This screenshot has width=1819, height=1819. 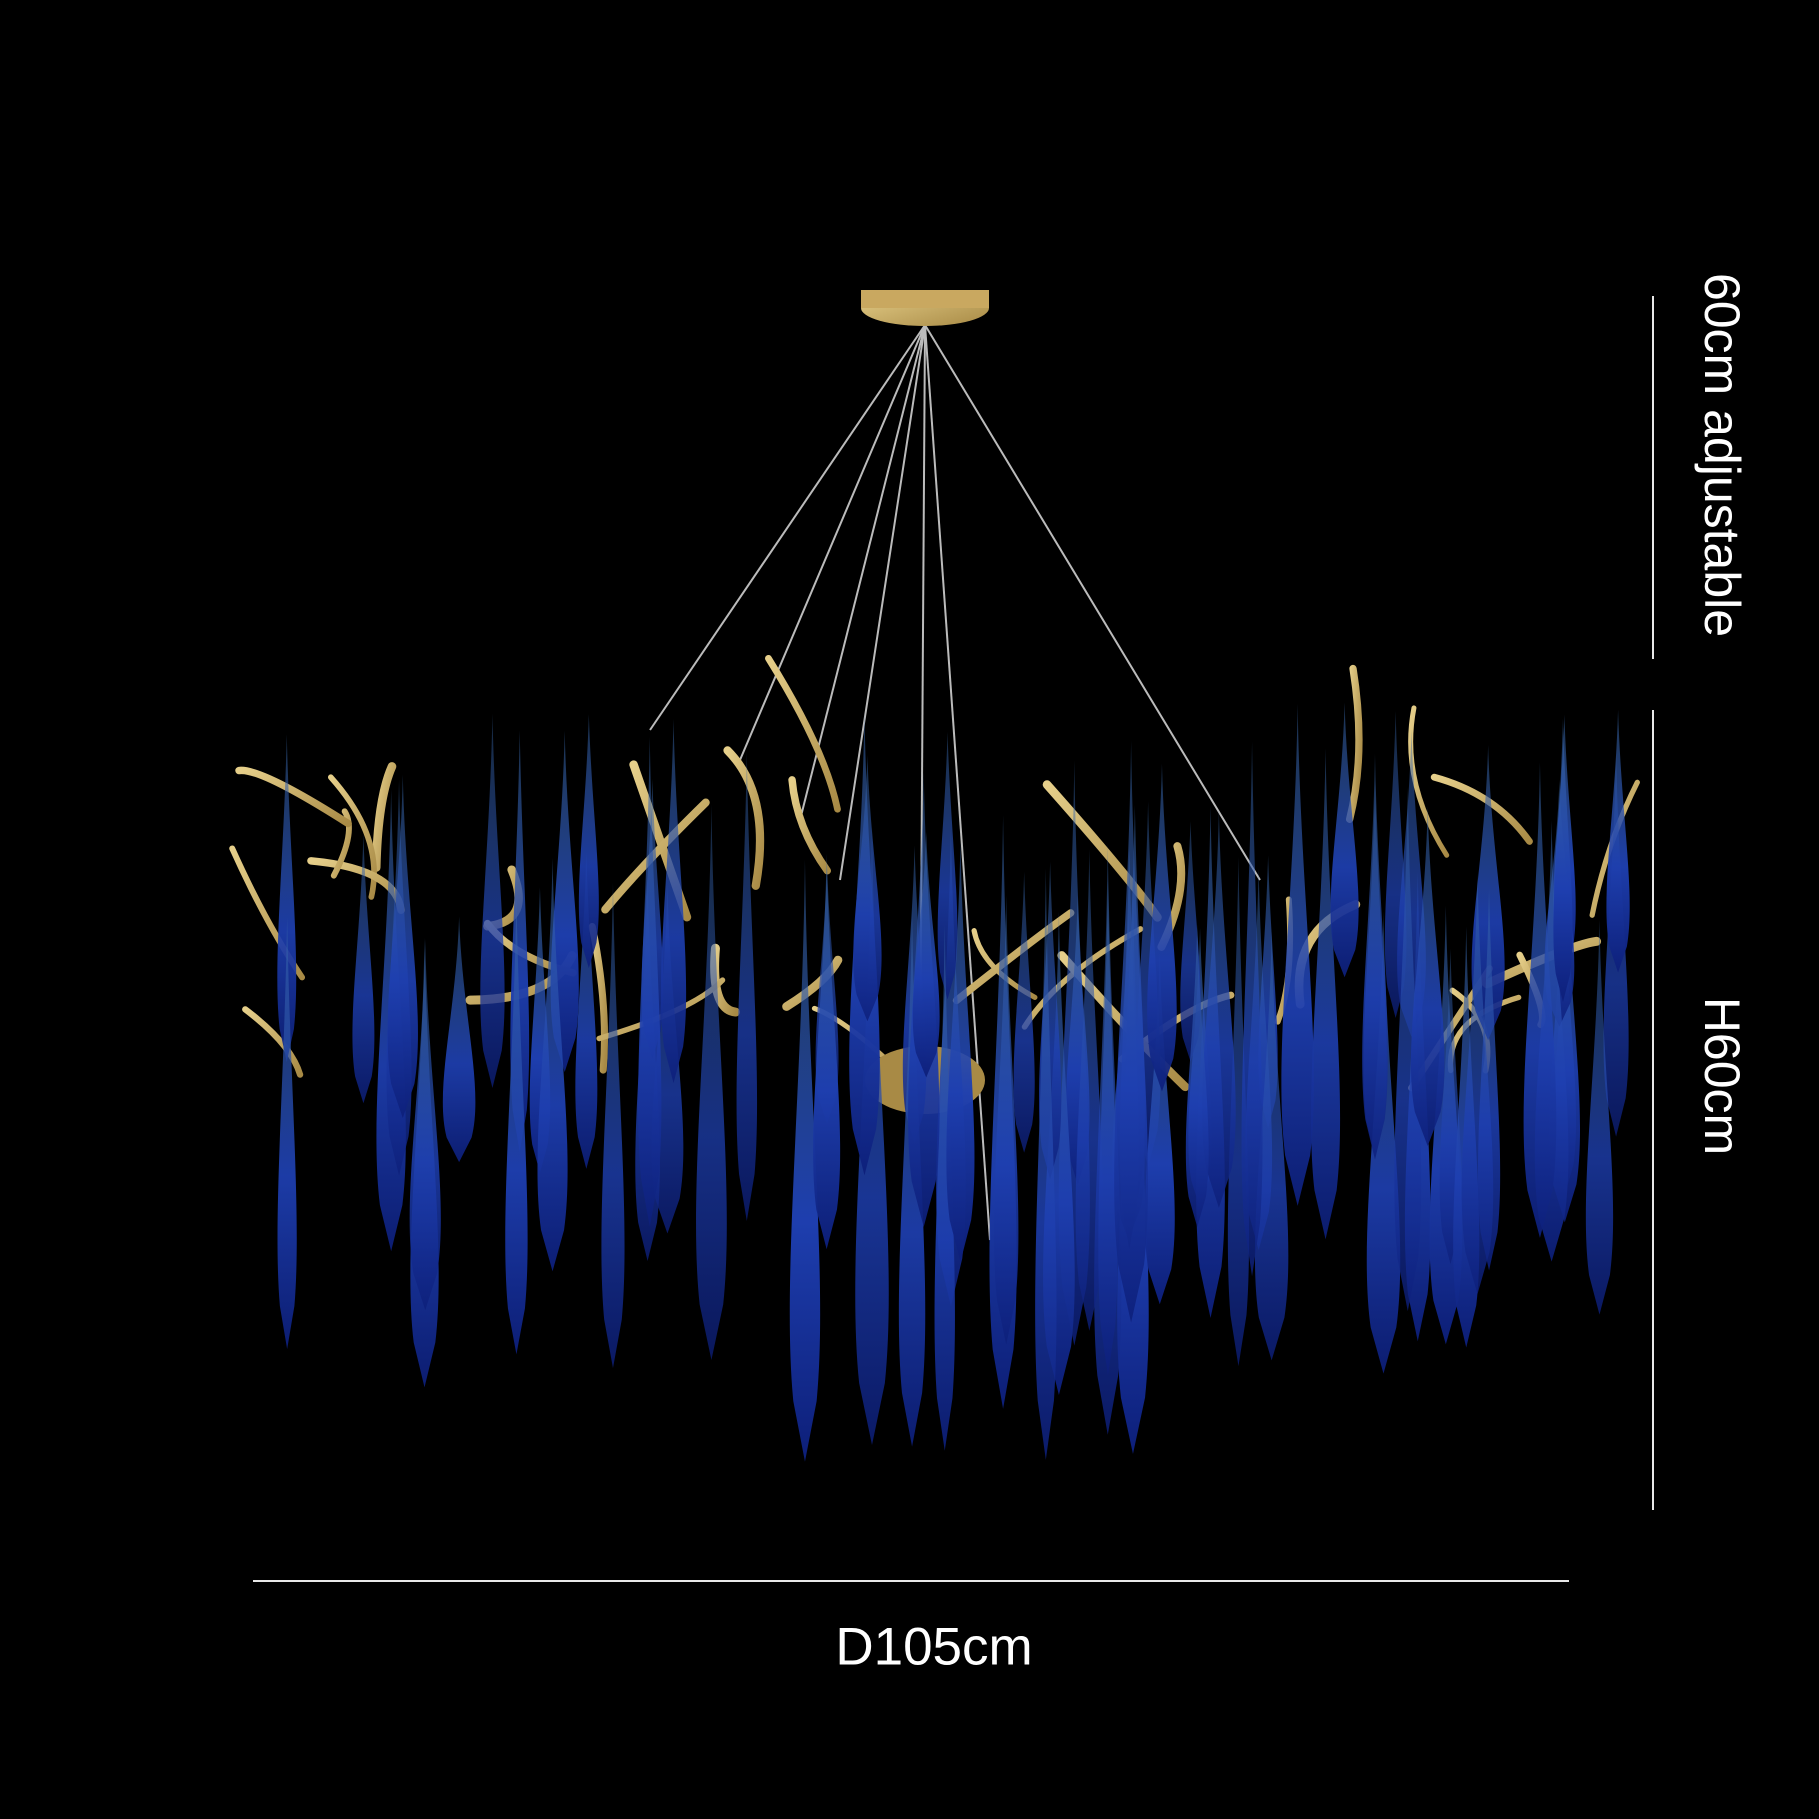 What do you see at coordinates (1722, 1076) in the screenshot?
I see `height-label: H60cm` at bounding box center [1722, 1076].